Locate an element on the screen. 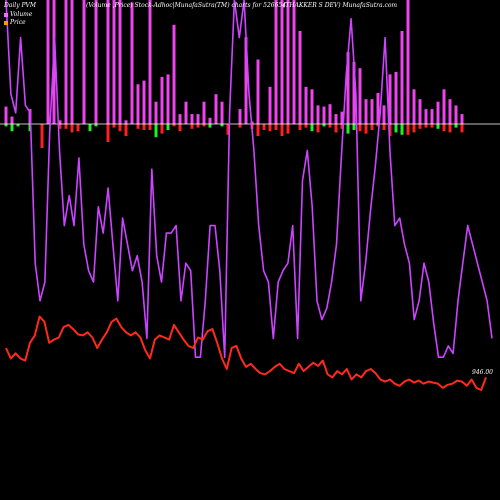 This screenshot has height=500, width=500. price-swatch is located at coordinates (6, 22).